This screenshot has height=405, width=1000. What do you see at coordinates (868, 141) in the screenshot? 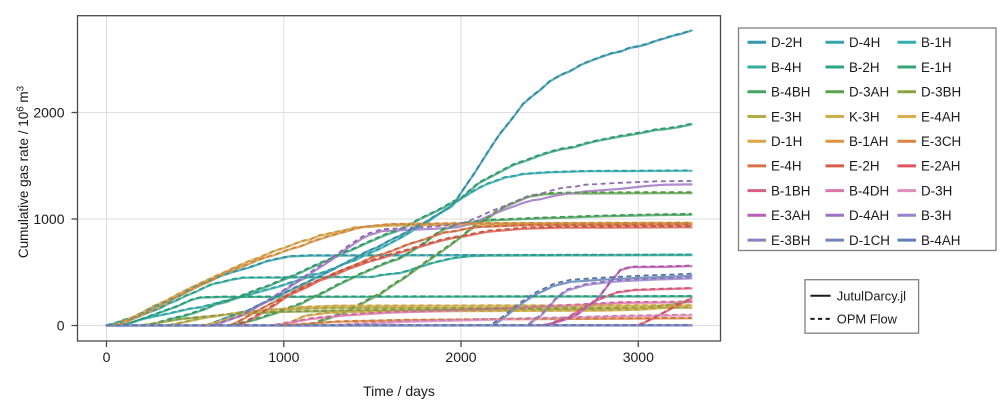
I see `svg-text: B-1AH` at bounding box center [868, 141].